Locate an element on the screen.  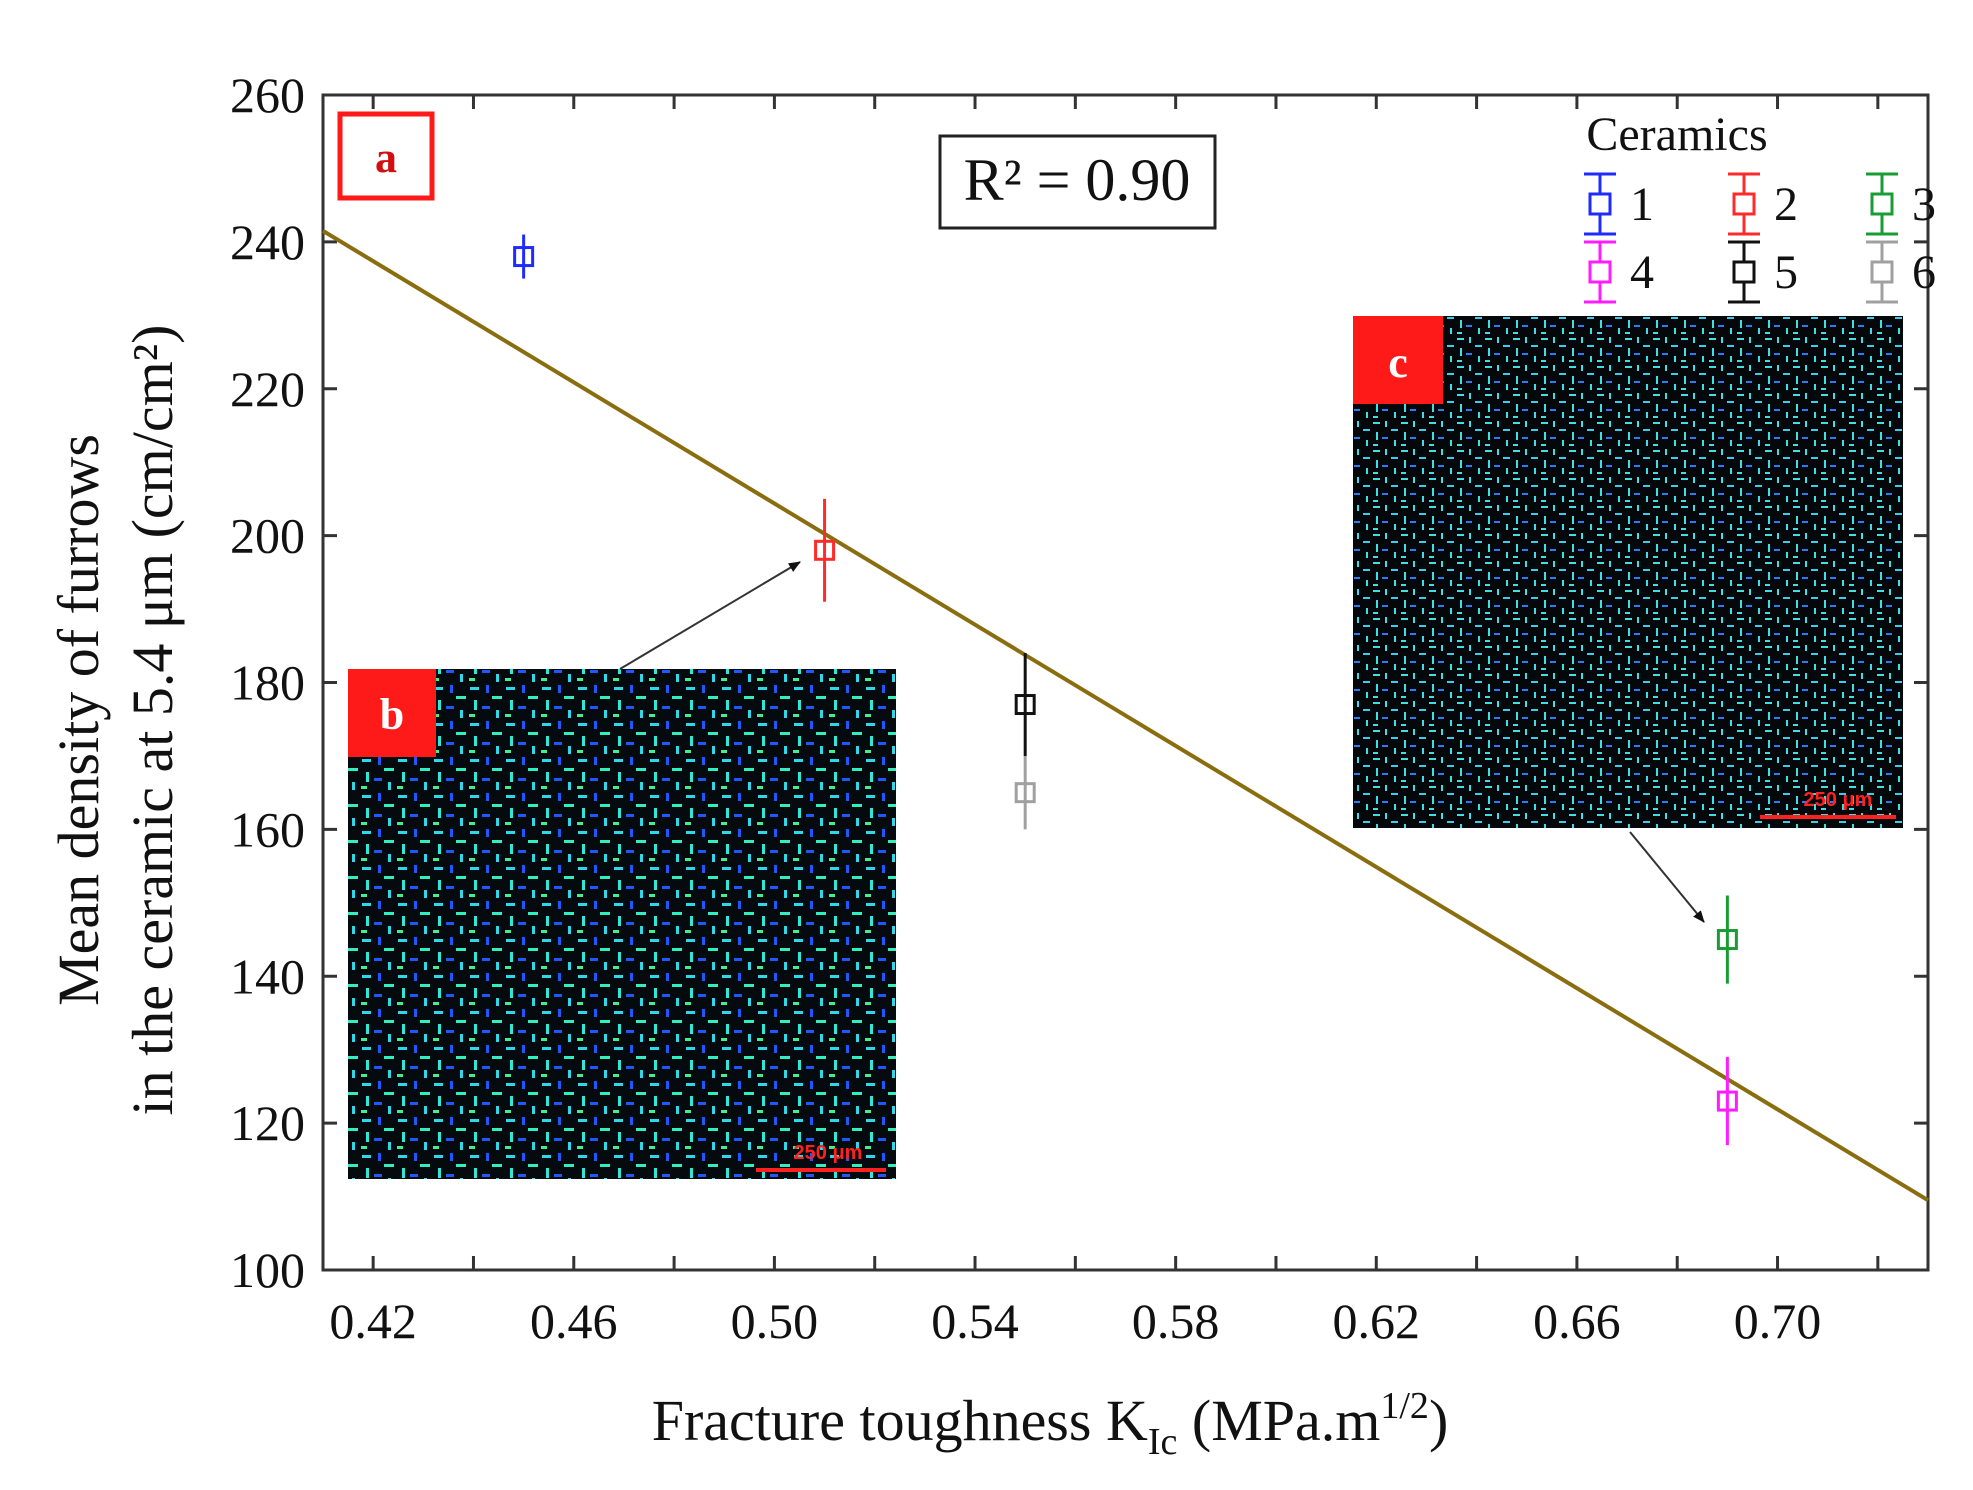
x-axis-title-main: Fracture toughness K is located at coordinates (900, 1420).